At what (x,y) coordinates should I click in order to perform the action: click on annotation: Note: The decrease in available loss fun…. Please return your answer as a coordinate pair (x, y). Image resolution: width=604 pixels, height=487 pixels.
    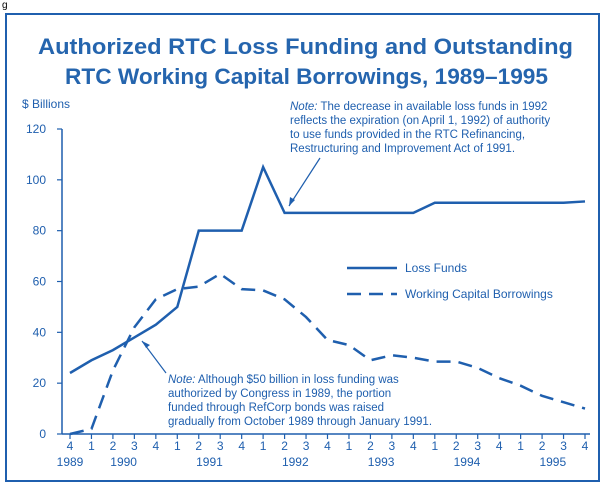
    Looking at the image, I should click on (418, 107).